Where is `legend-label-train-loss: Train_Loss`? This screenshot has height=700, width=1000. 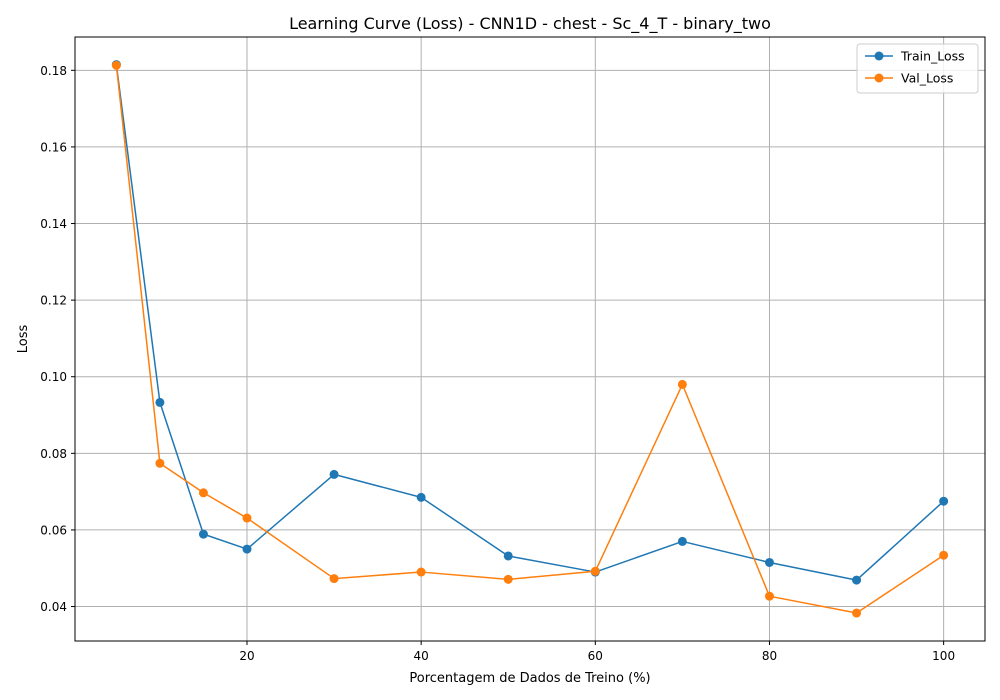 legend-label-train-loss: Train_Loss is located at coordinates (932, 56).